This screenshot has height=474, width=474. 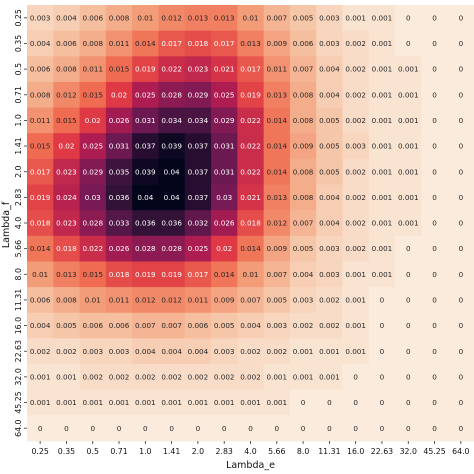 What do you see at coordinates (276, 451) in the screenshot?
I see `x-tick-label: 5.66` at bounding box center [276, 451].